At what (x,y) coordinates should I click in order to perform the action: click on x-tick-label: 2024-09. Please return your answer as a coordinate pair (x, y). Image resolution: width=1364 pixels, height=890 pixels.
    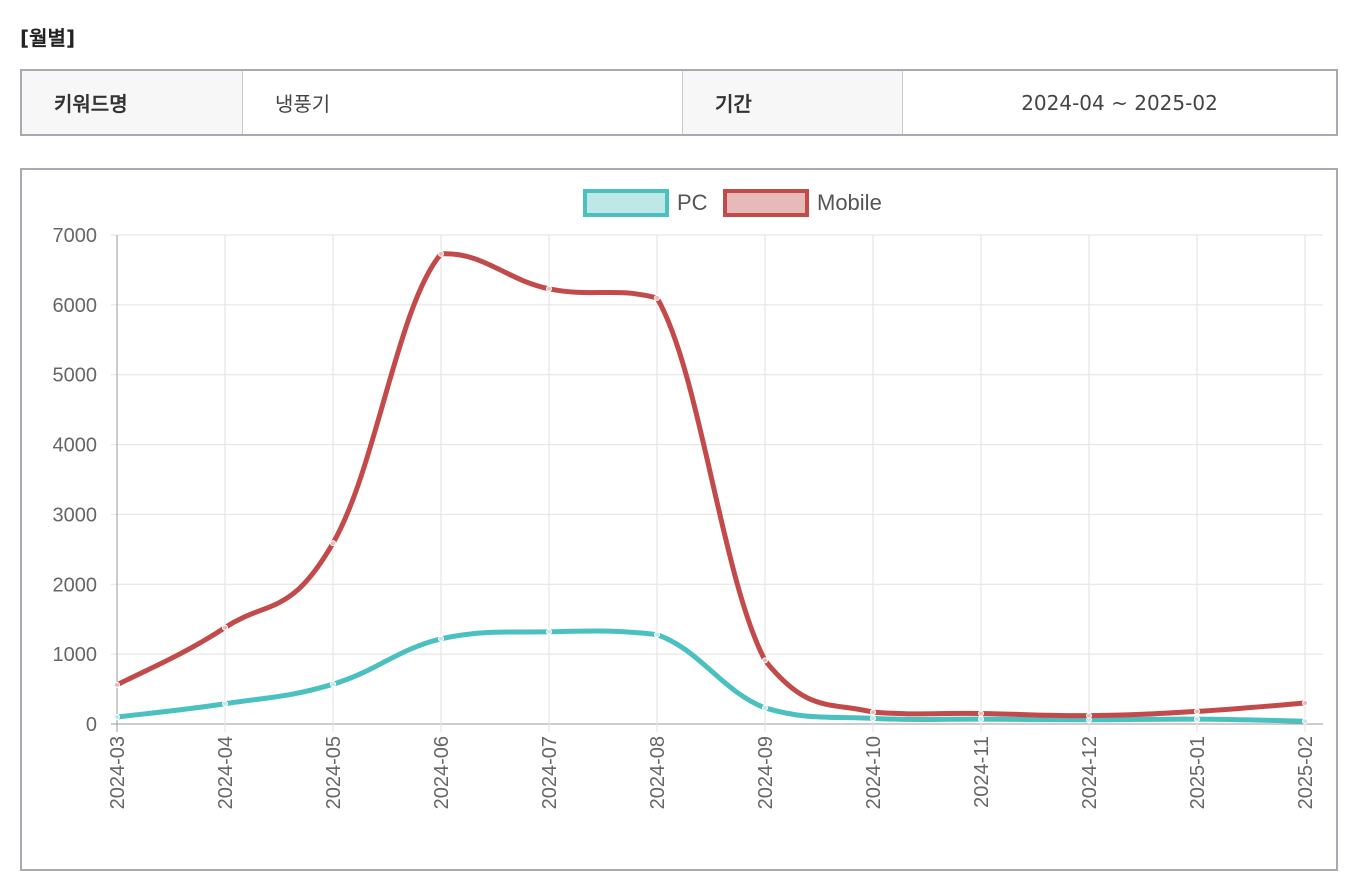
    Looking at the image, I should click on (766, 772).